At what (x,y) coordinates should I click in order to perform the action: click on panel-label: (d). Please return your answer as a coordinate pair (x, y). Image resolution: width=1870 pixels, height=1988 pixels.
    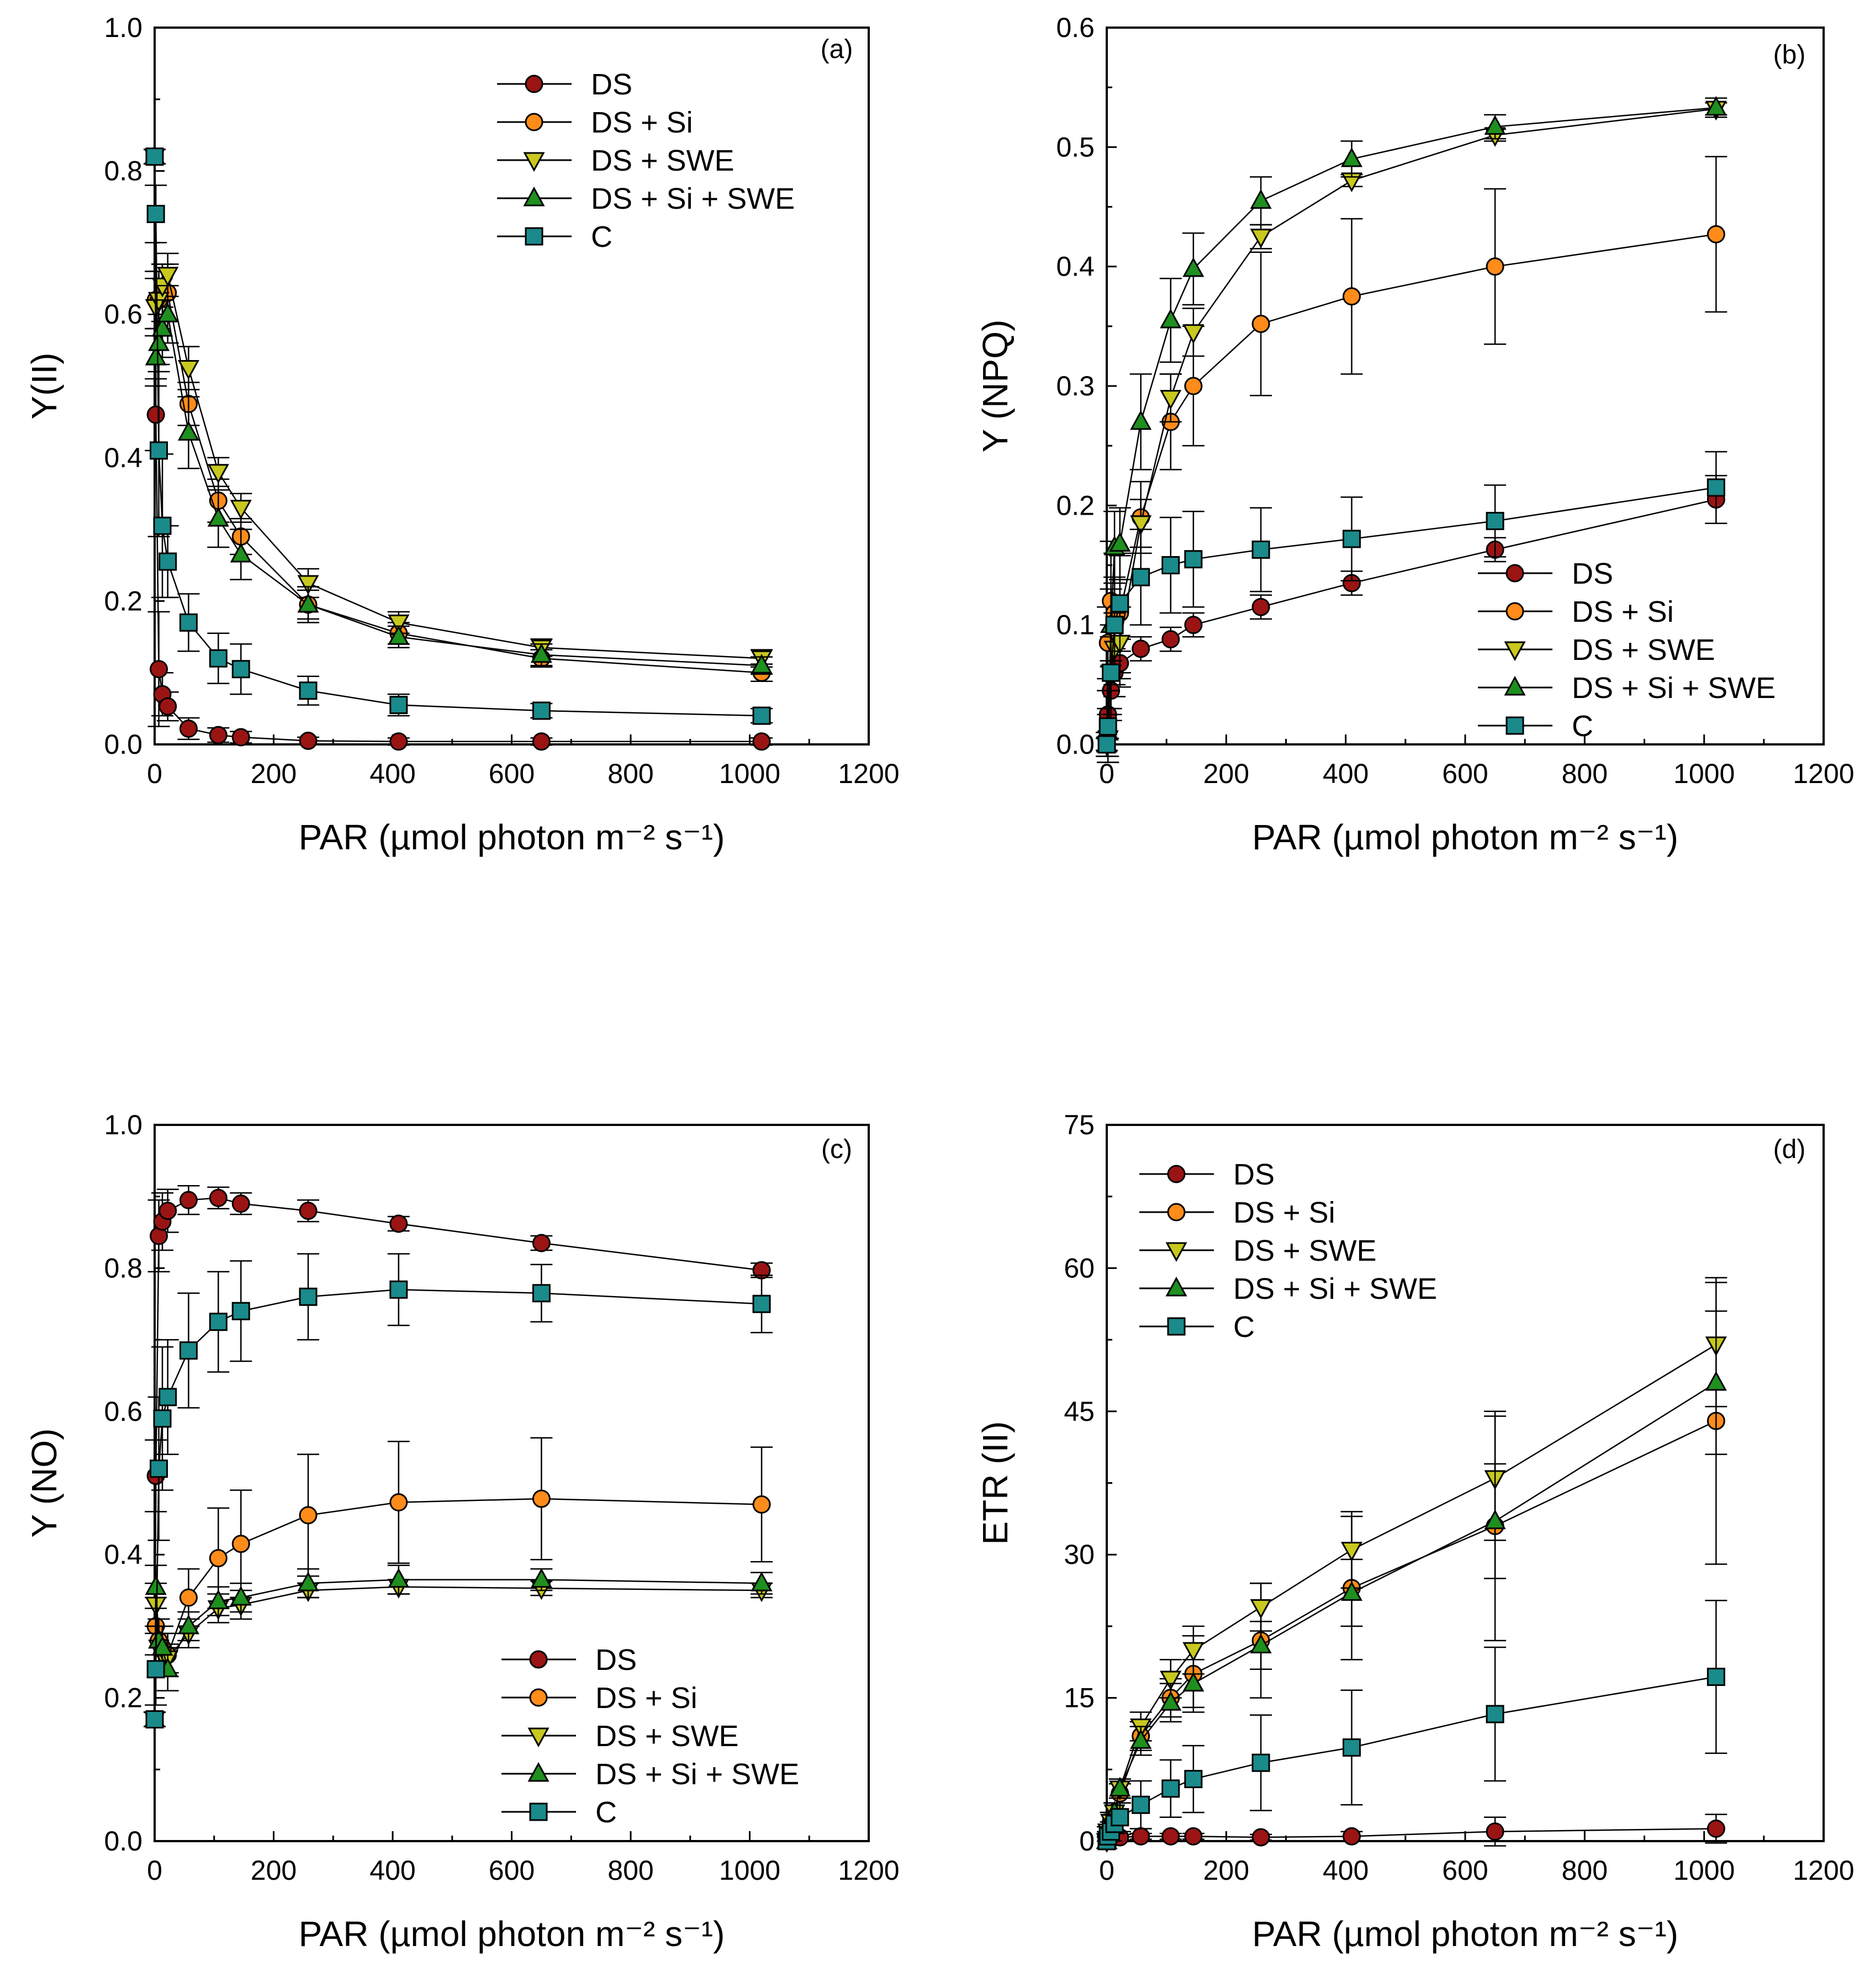
    Looking at the image, I should click on (1789, 1149).